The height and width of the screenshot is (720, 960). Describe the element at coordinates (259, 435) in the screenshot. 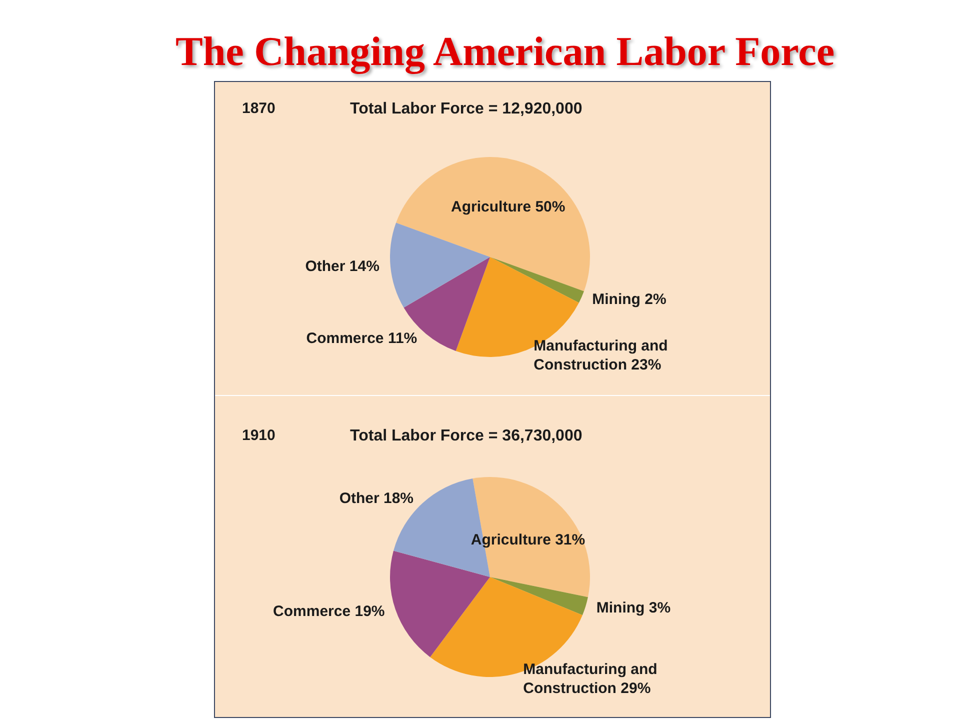

I see `chart-title: 1910` at that location.